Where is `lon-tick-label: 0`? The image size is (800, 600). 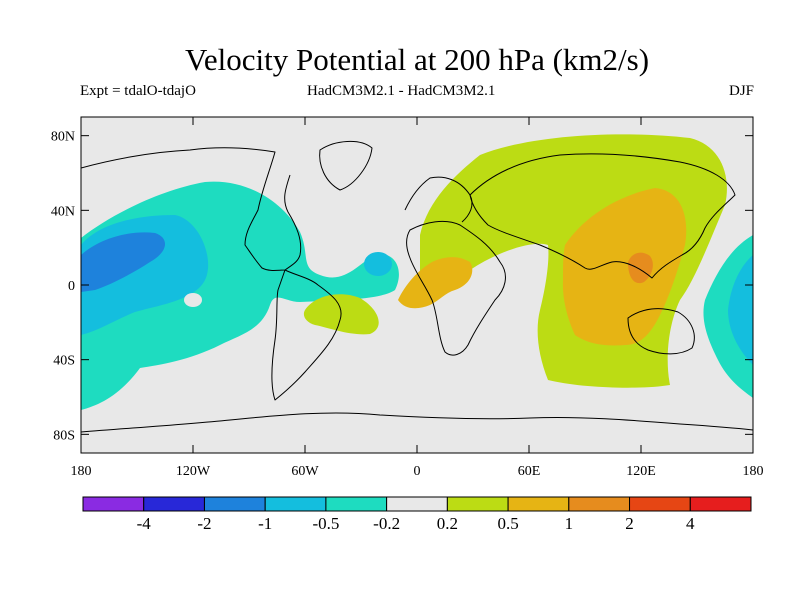
lon-tick-label: 0 is located at coordinates (417, 471).